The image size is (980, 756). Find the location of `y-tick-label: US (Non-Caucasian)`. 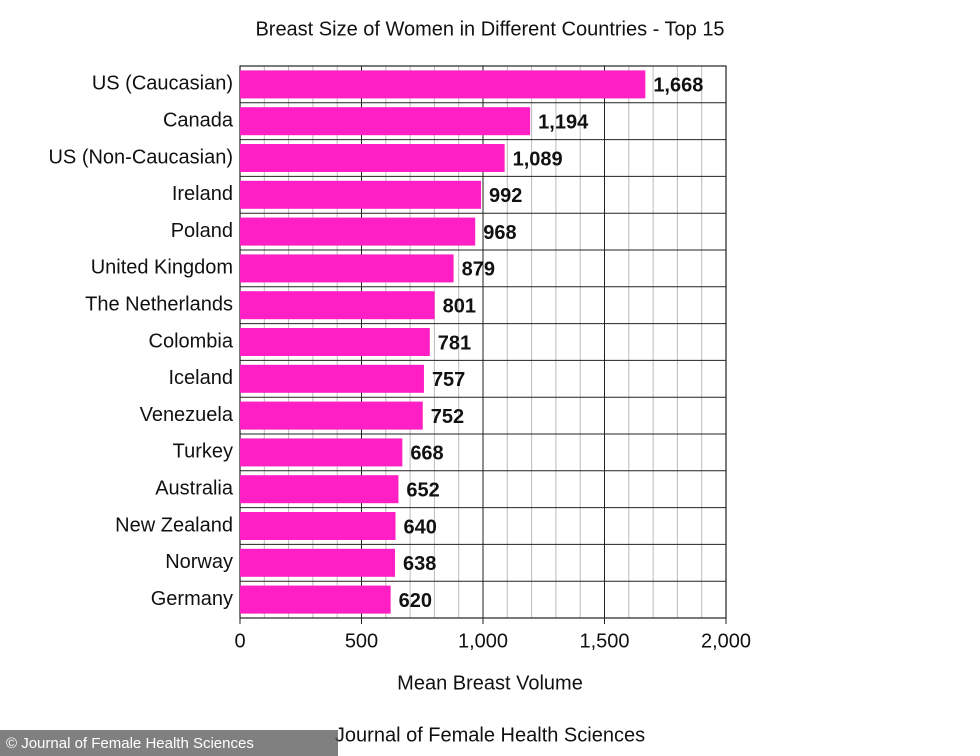

y-tick-label: US (Non-Caucasian) is located at coordinates (140, 157).